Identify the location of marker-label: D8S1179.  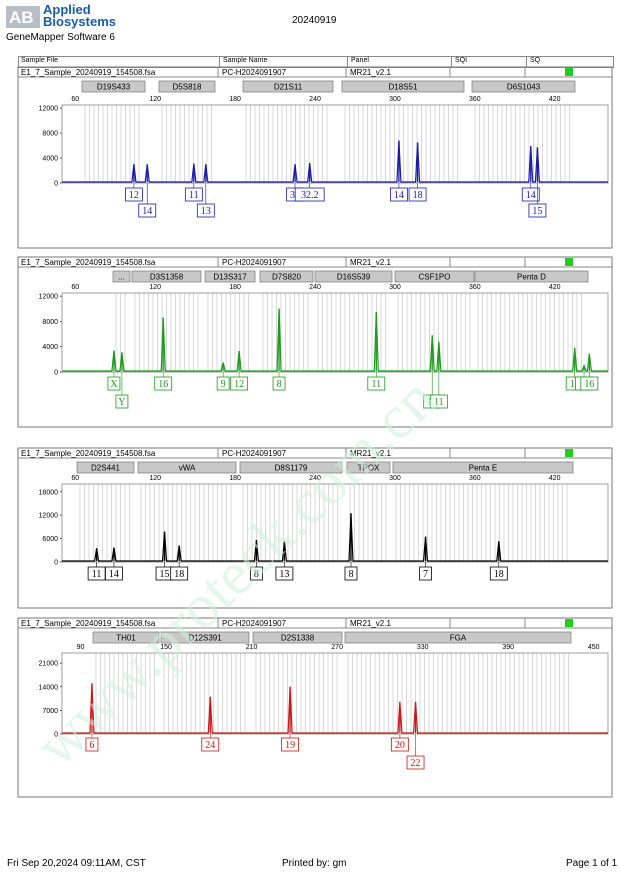
(291, 468).